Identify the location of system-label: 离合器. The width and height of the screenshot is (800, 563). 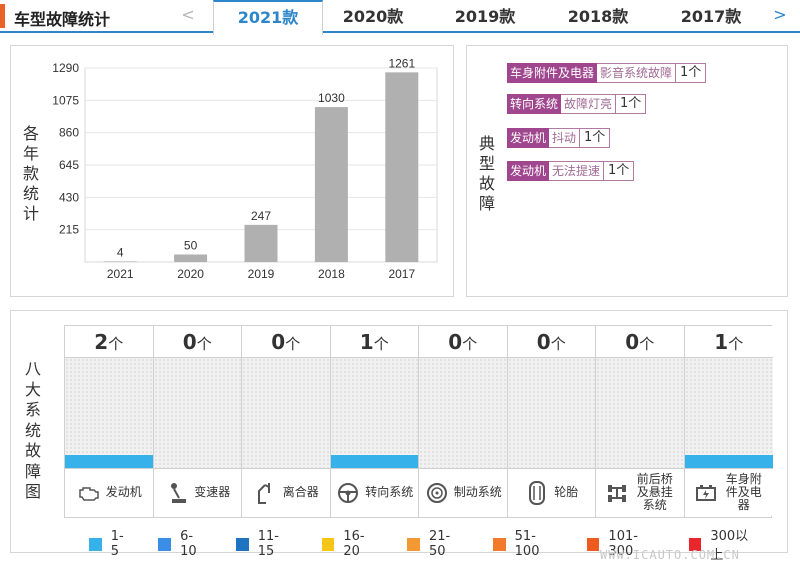
(286, 492).